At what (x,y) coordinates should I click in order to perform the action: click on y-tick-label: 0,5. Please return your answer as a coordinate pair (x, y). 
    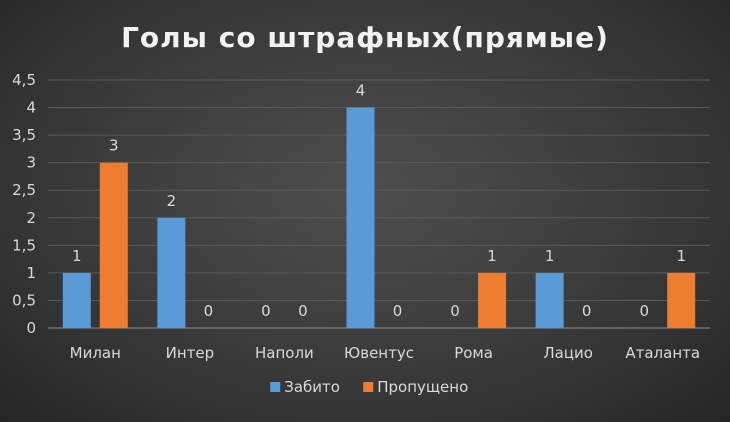
    Looking at the image, I should click on (24, 300).